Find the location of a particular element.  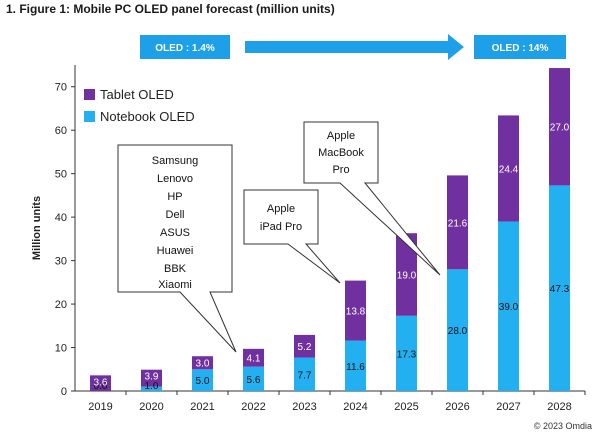

legend: Tablet OLED Notebook OLED is located at coordinates (139, 105).